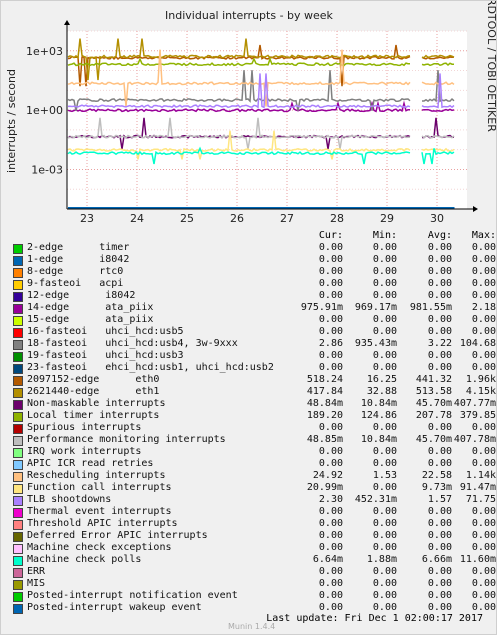 Image resolution: width=497 pixels, height=635 pixels. What do you see at coordinates (81, 295) in the screenshot?
I see `legend-label: 12-edge i8042` at bounding box center [81, 295].